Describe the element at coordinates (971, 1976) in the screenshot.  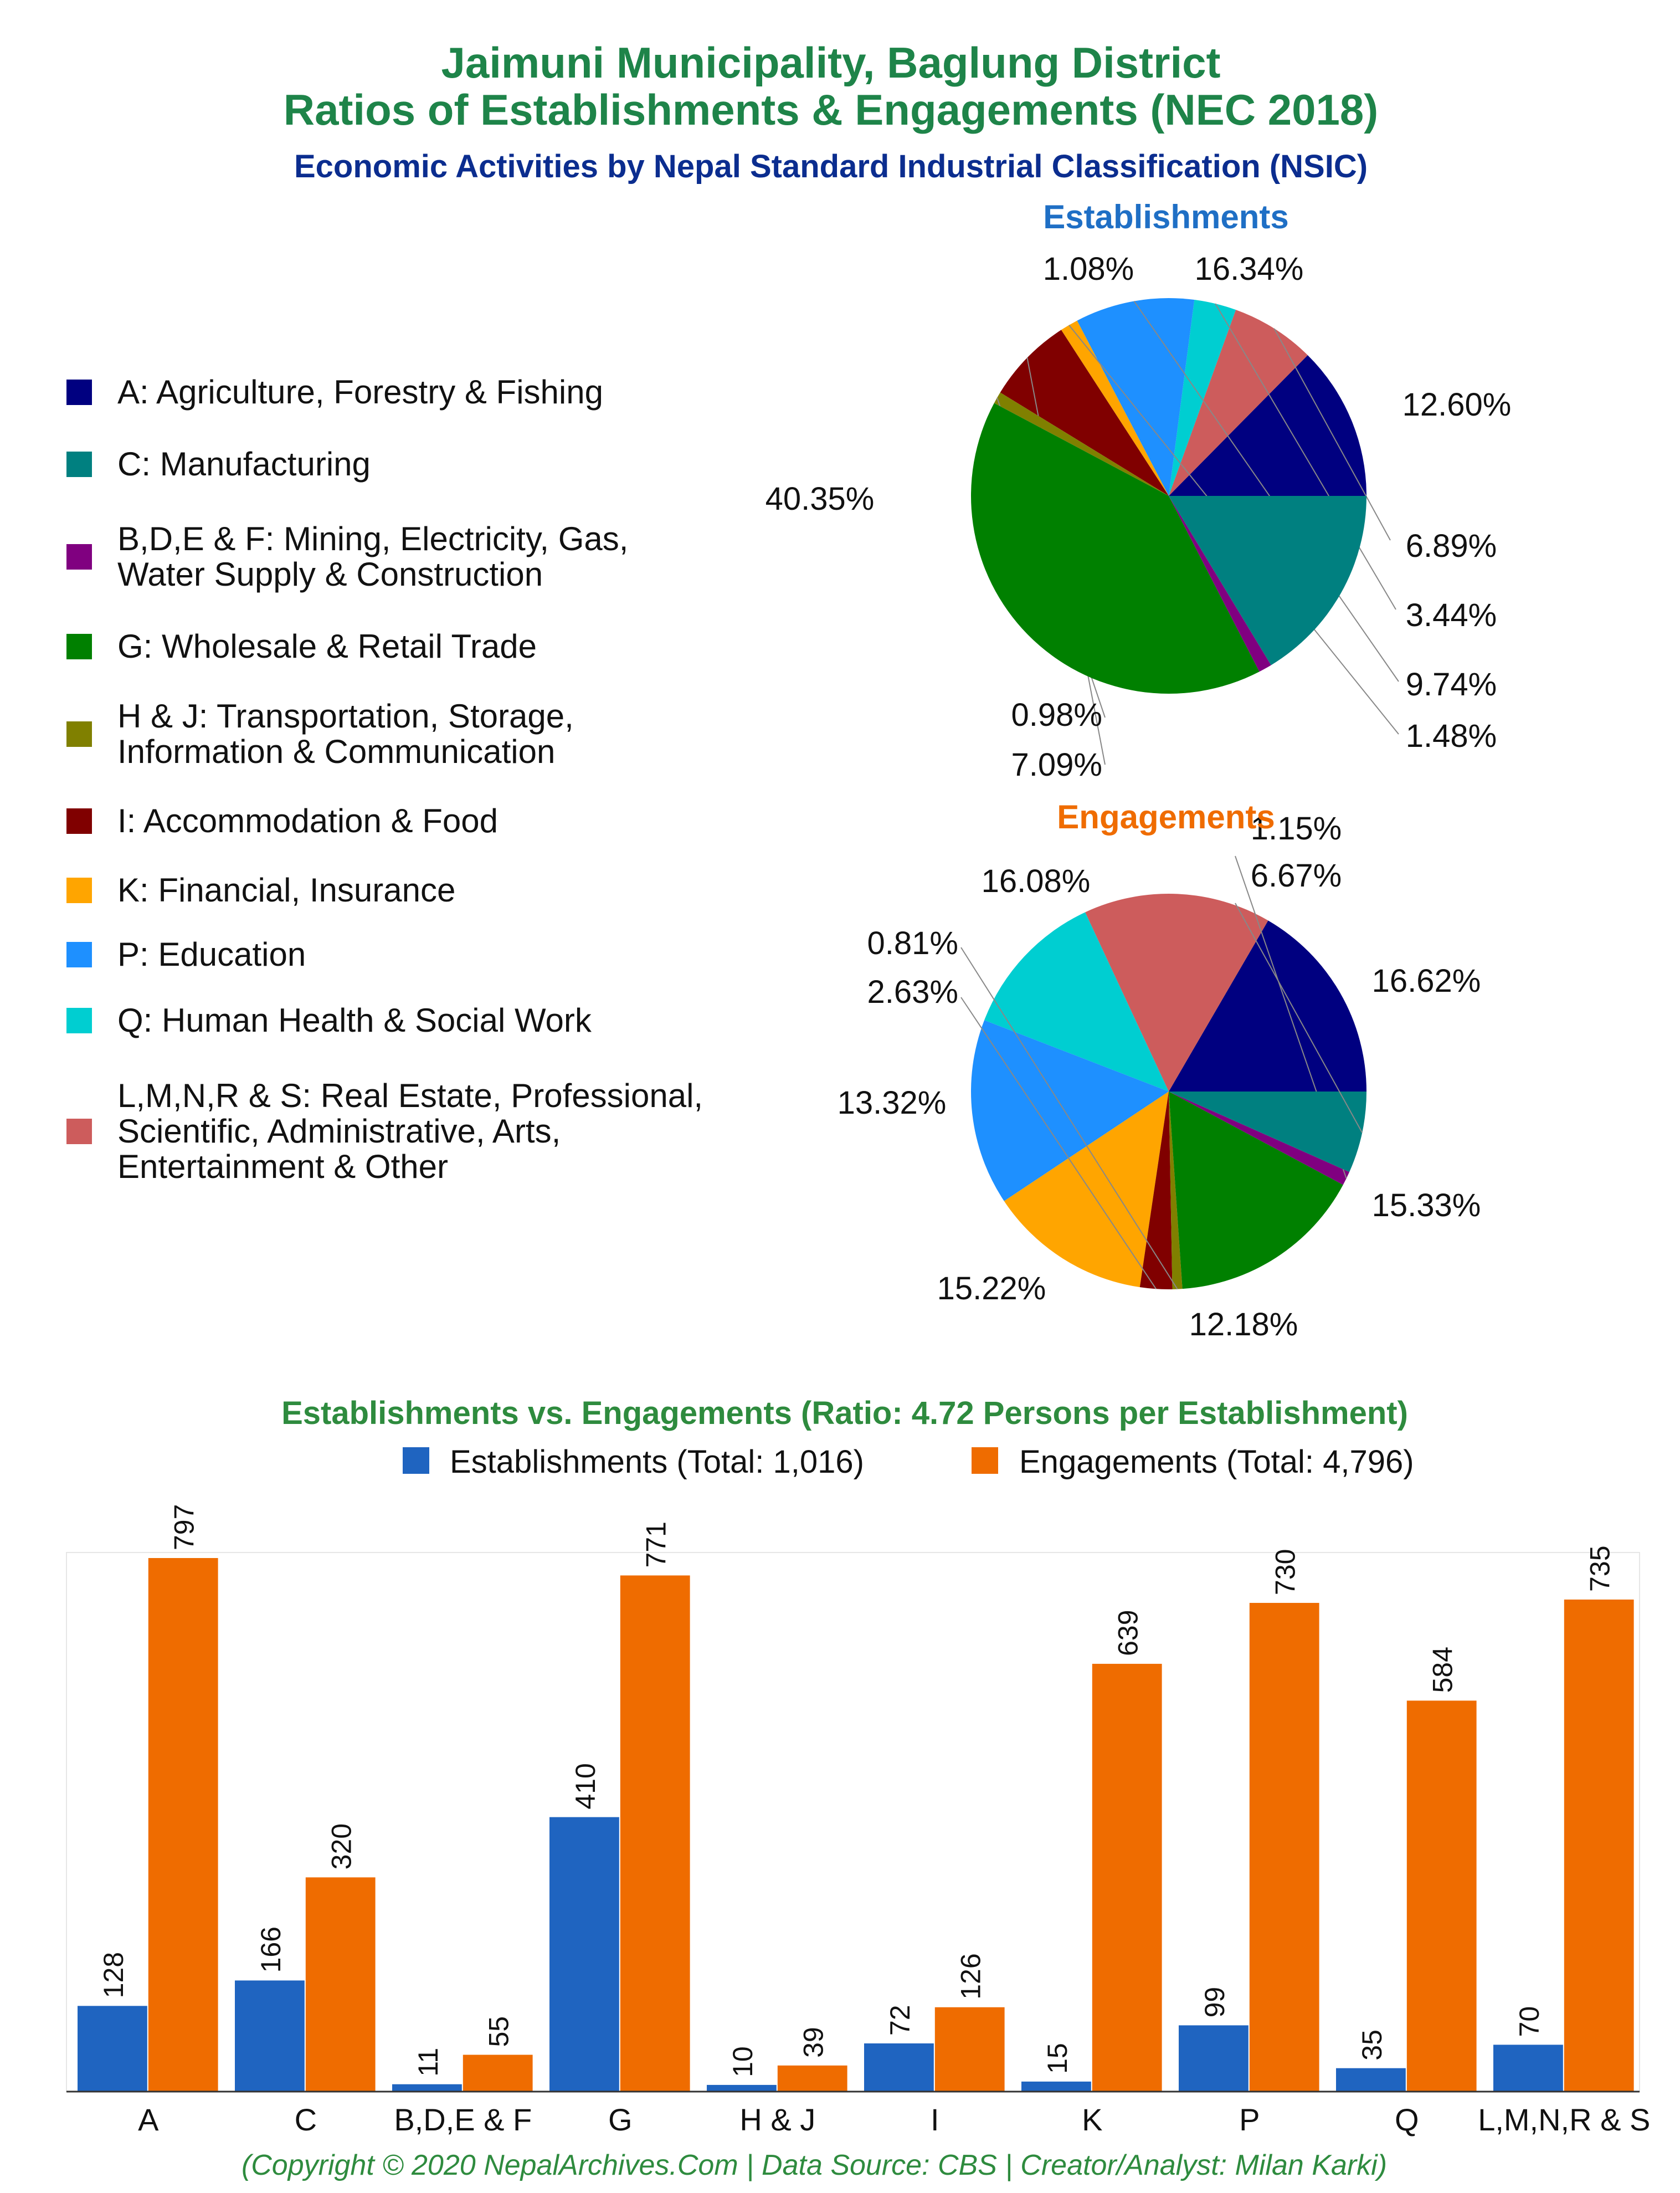
I see `bar-value-label: 126` at that location.